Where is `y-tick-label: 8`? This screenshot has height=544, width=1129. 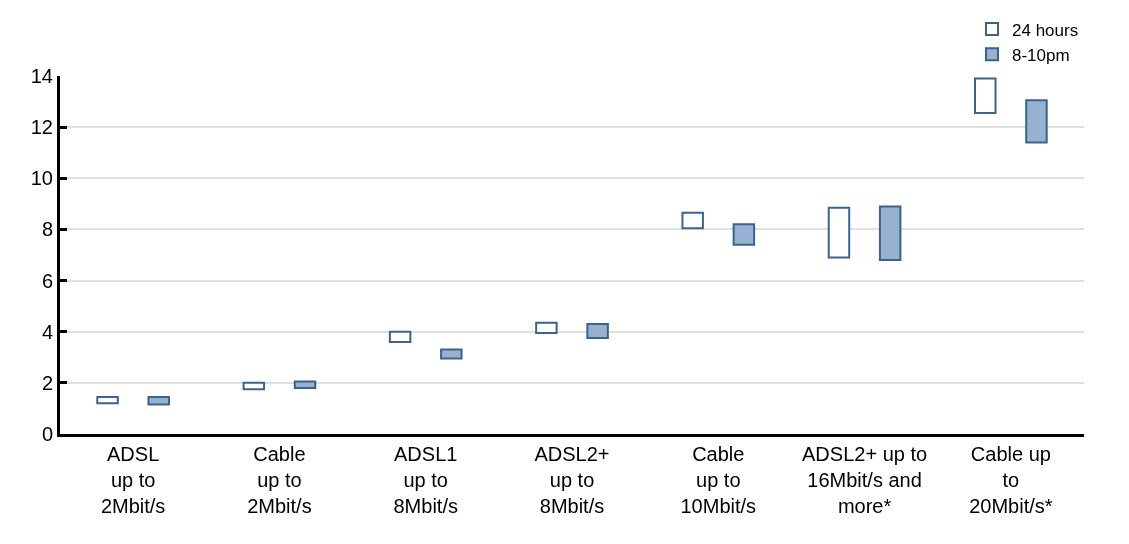
y-tick-label: 8 is located at coordinates (47, 229).